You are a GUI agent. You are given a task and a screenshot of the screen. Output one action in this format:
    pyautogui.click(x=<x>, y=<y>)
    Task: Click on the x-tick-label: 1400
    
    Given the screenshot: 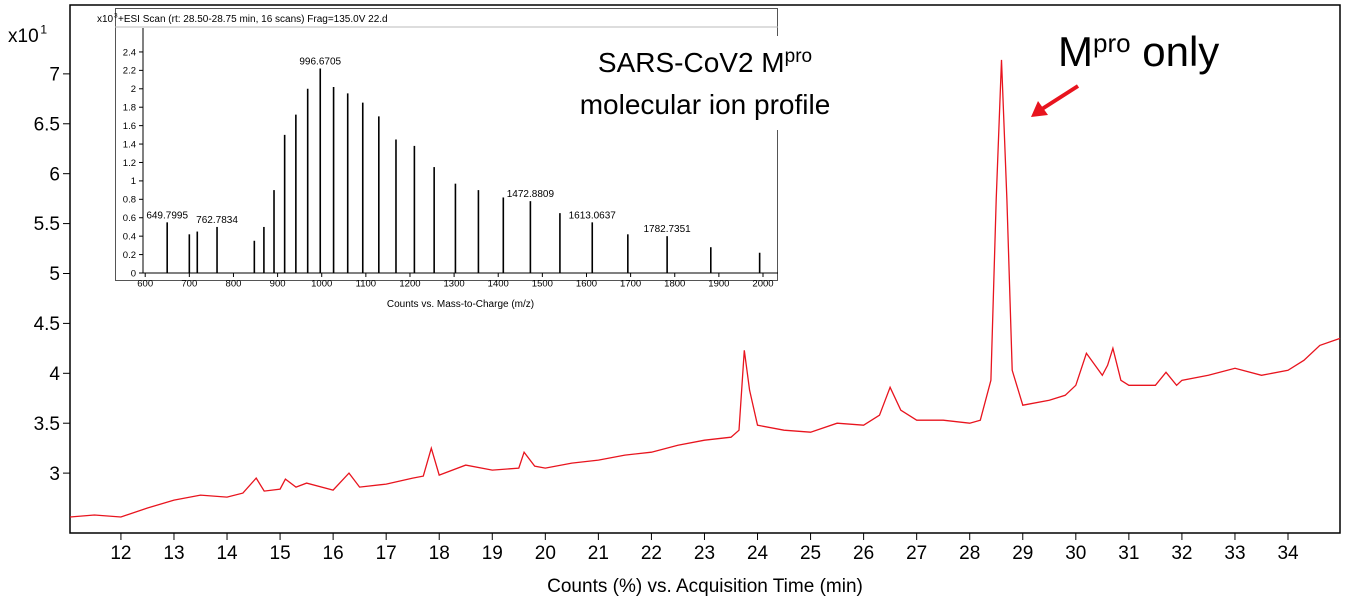 What is the action you would take?
    pyautogui.click(x=498, y=284)
    